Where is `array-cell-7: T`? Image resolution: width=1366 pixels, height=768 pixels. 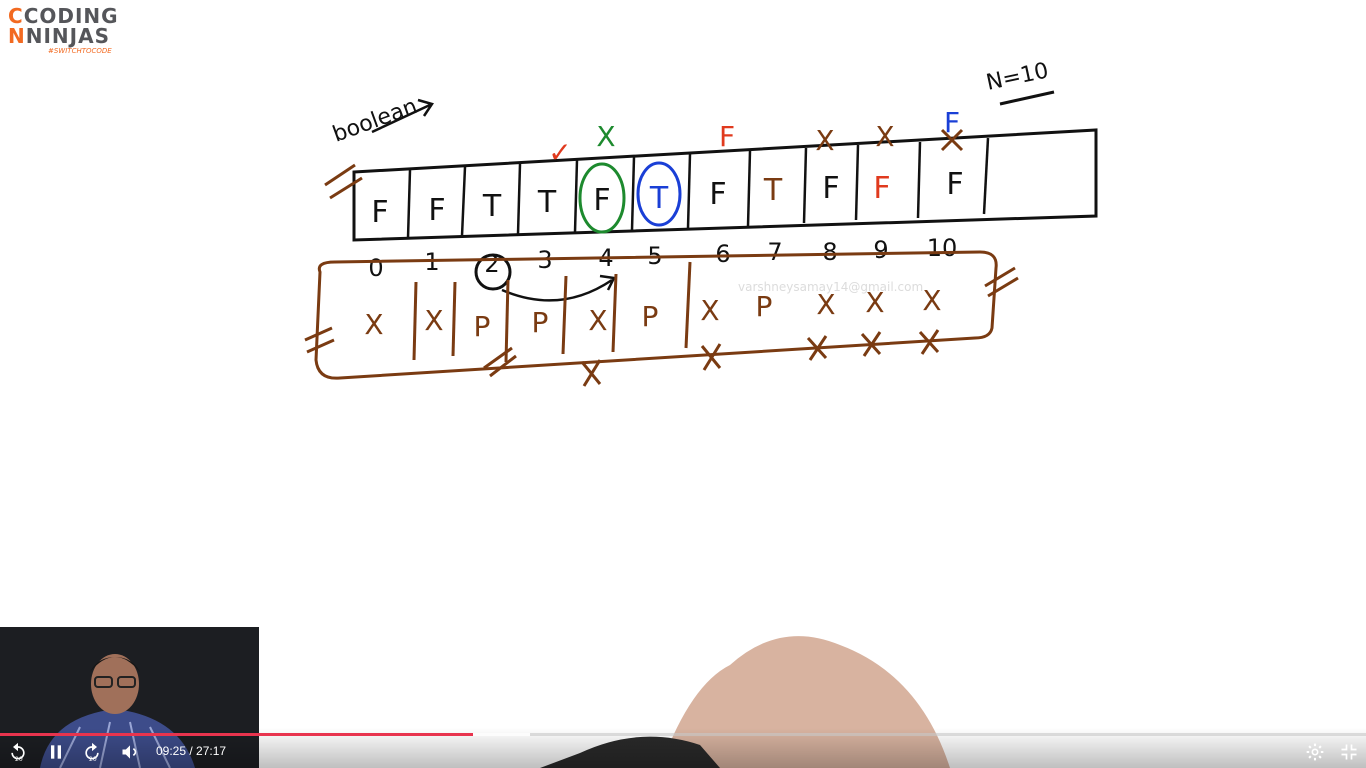
array-cell-7: T is located at coordinates (773, 190).